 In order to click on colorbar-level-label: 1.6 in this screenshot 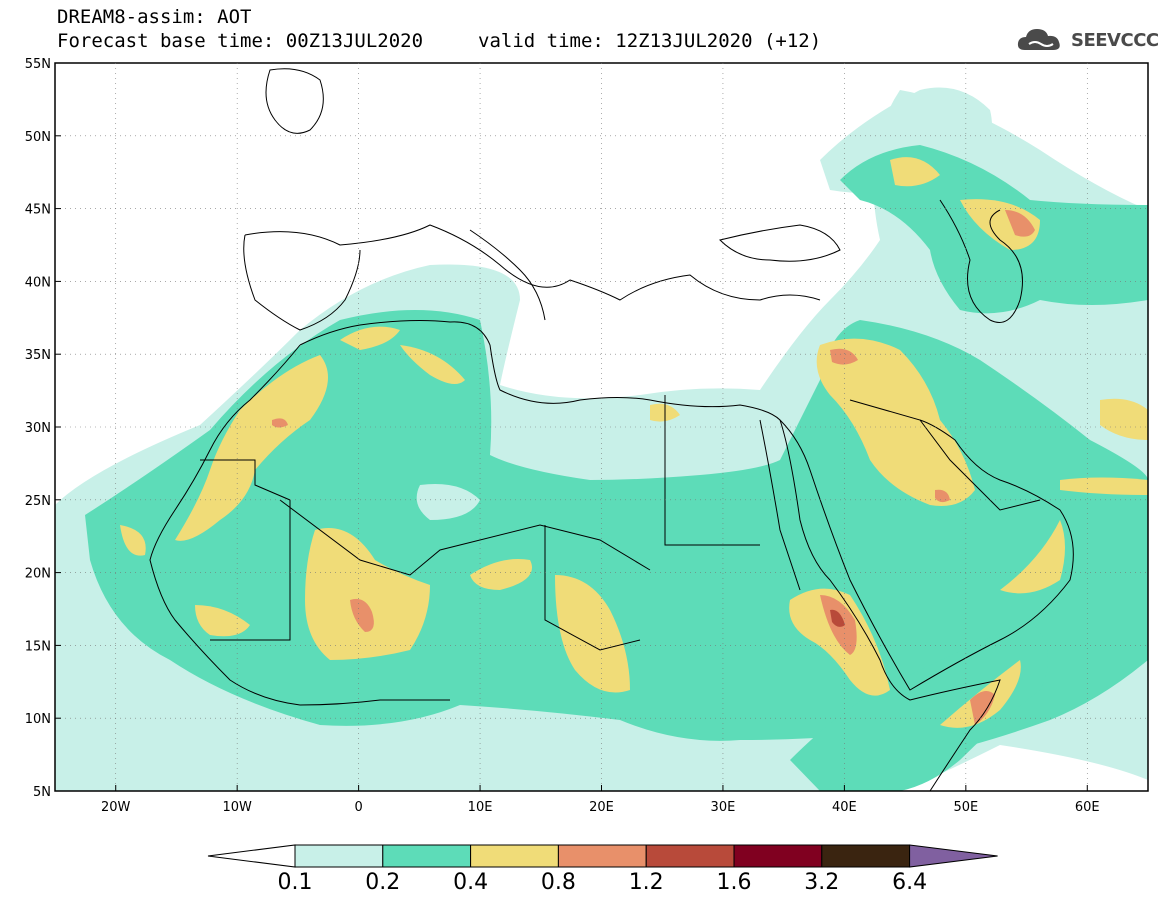, I will do `click(734, 882)`.